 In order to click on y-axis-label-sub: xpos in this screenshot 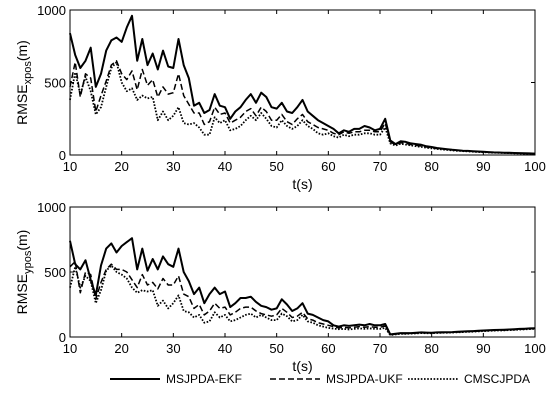, I will do `click(28, 73)`.